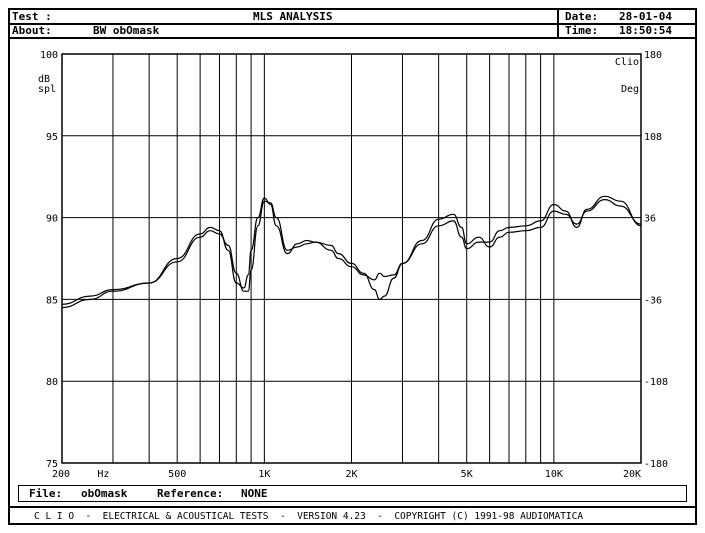  I want to click on y-tick-label-left: 85, so click(52, 300).